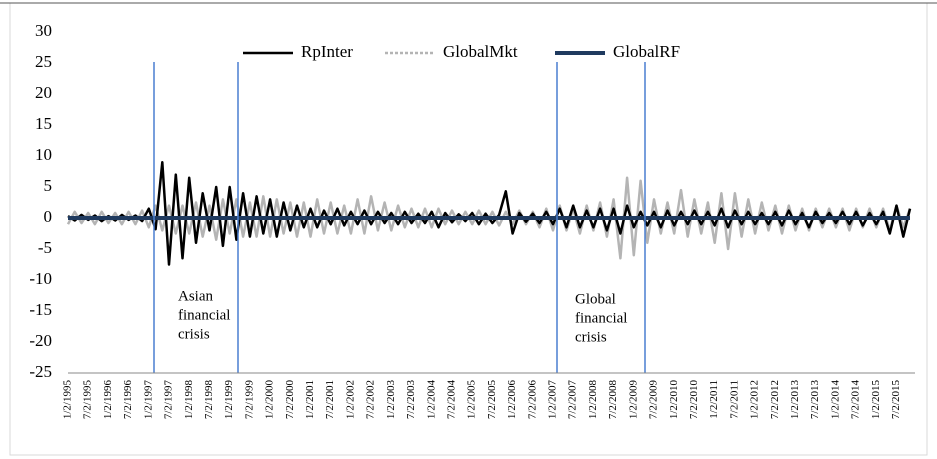 The width and height of the screenshot is (937, 459). I want to click on y-tick-label: -5, so click(45, 247).